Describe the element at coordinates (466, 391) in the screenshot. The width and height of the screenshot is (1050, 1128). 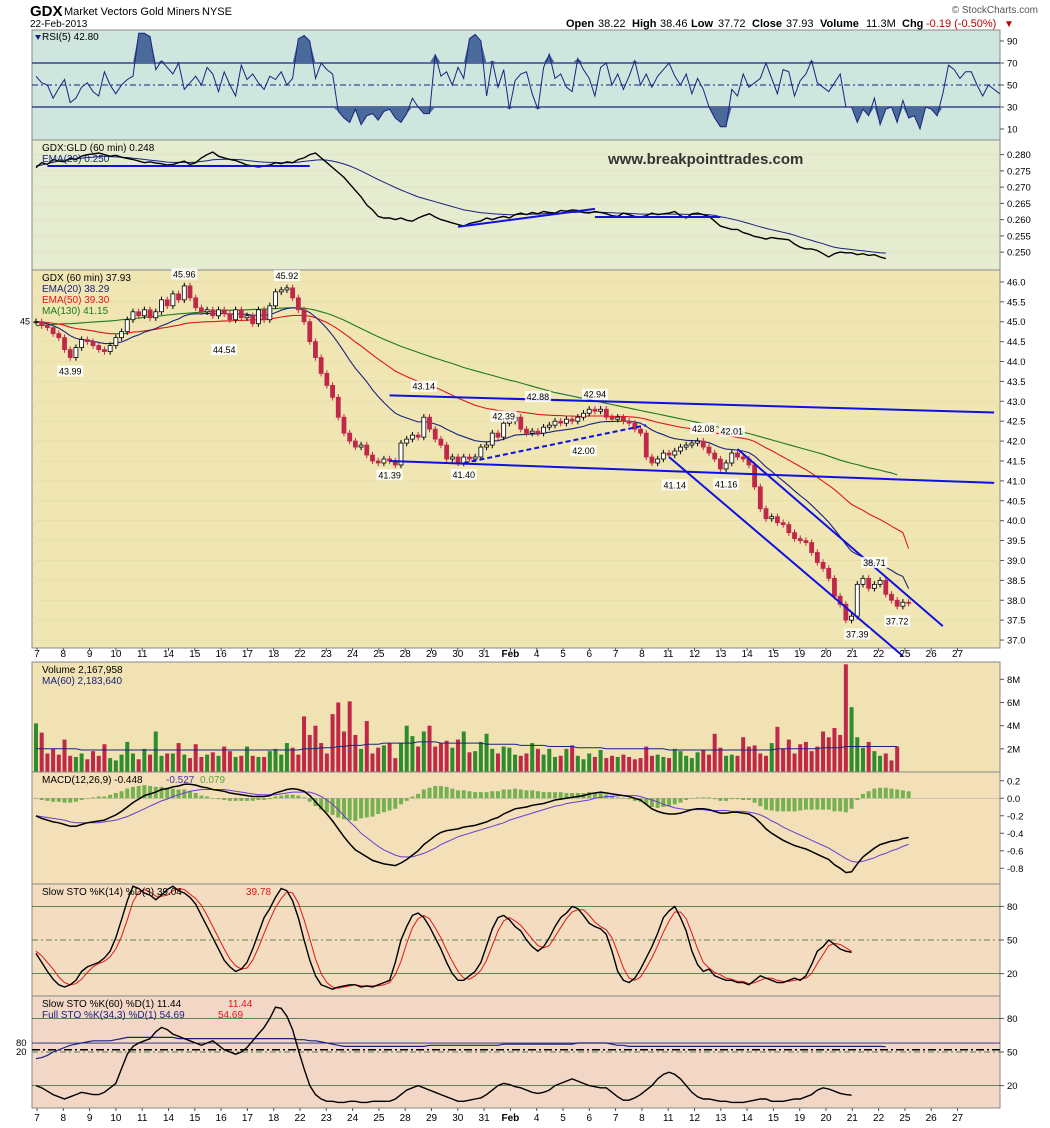
I see `ma130-line` at that location.